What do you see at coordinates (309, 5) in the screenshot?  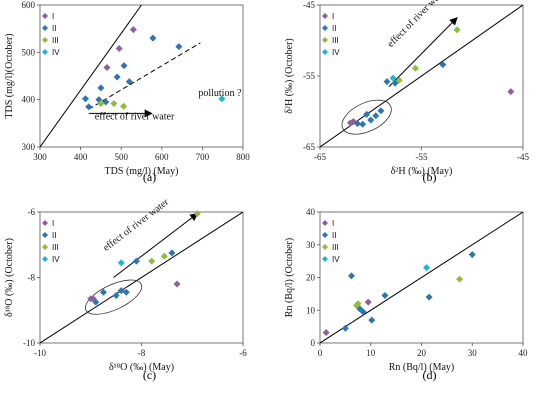 I see `y-tick-label: -45` at bounding box center [309, 5].